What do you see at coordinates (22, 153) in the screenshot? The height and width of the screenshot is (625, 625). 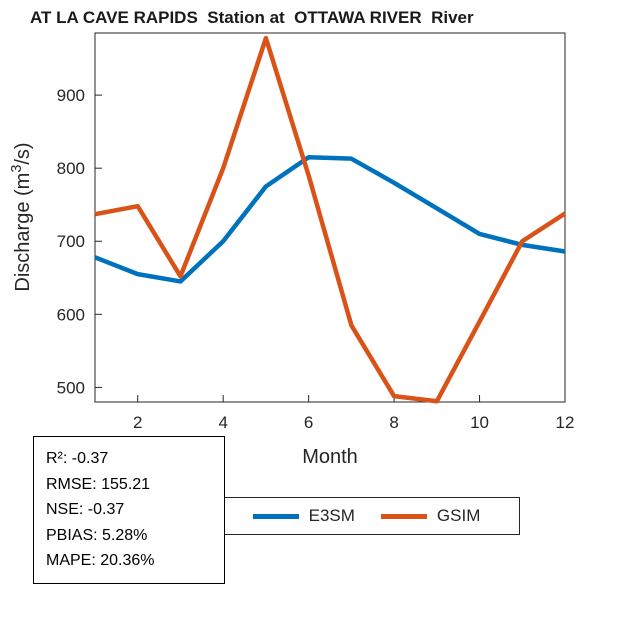 I see `y-axis-label-unit: /s)` at bounding box center [22, 153].